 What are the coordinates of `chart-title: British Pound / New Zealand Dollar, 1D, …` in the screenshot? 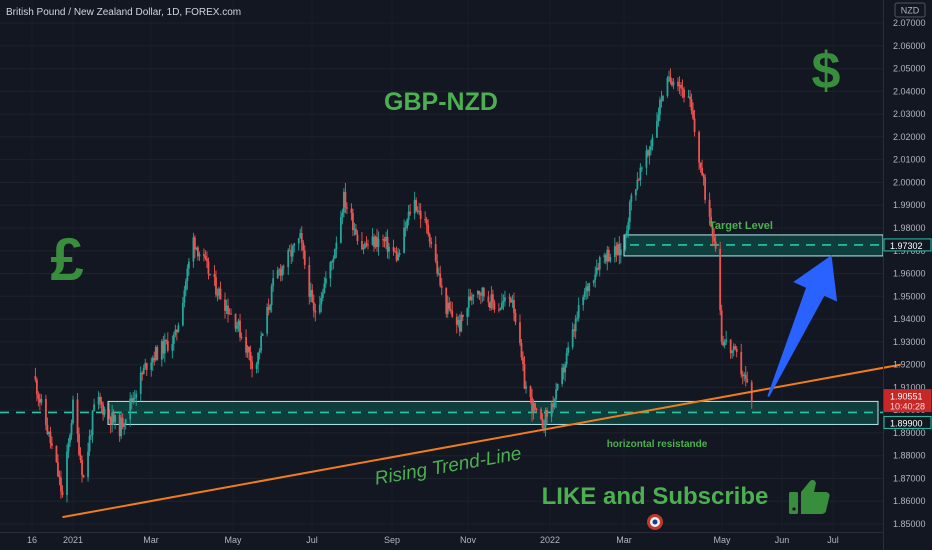 It's located at (123, 12).